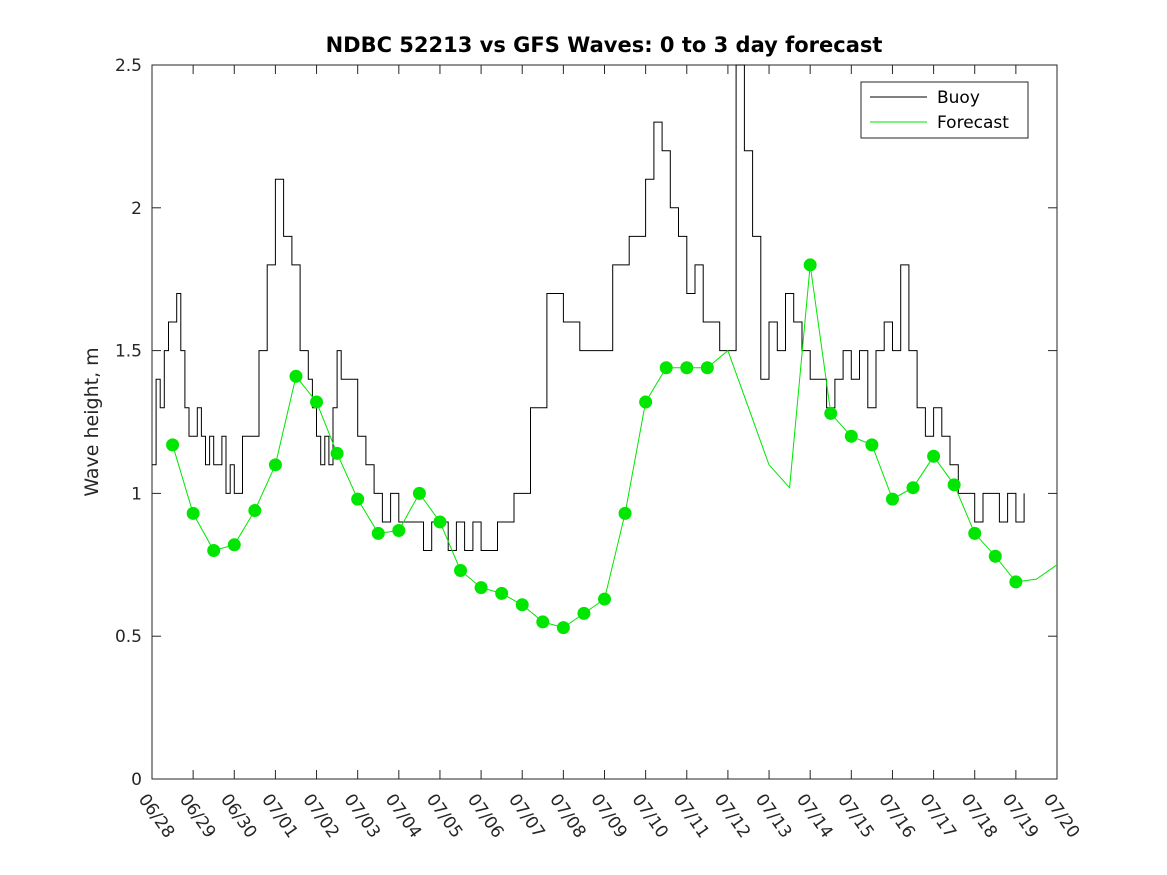  What do you see at coordinates (136, 494) in the screenshot?
I see `y-tick-label: 1` at bounding box center [136, 494].